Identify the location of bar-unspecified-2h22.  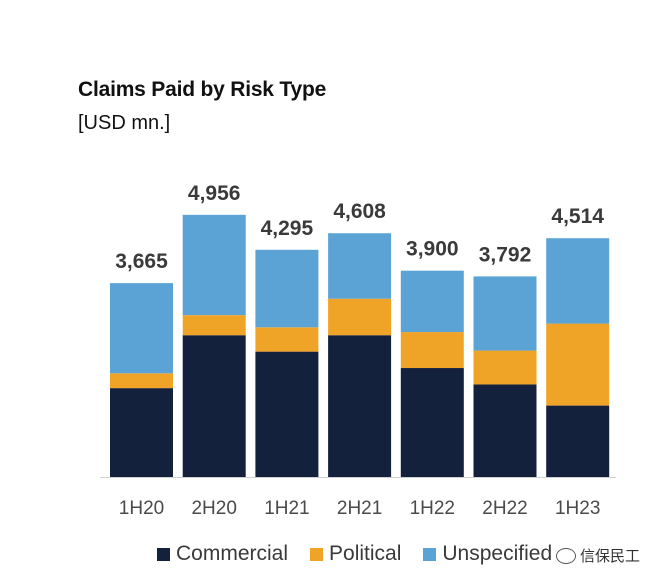
(505, 313).